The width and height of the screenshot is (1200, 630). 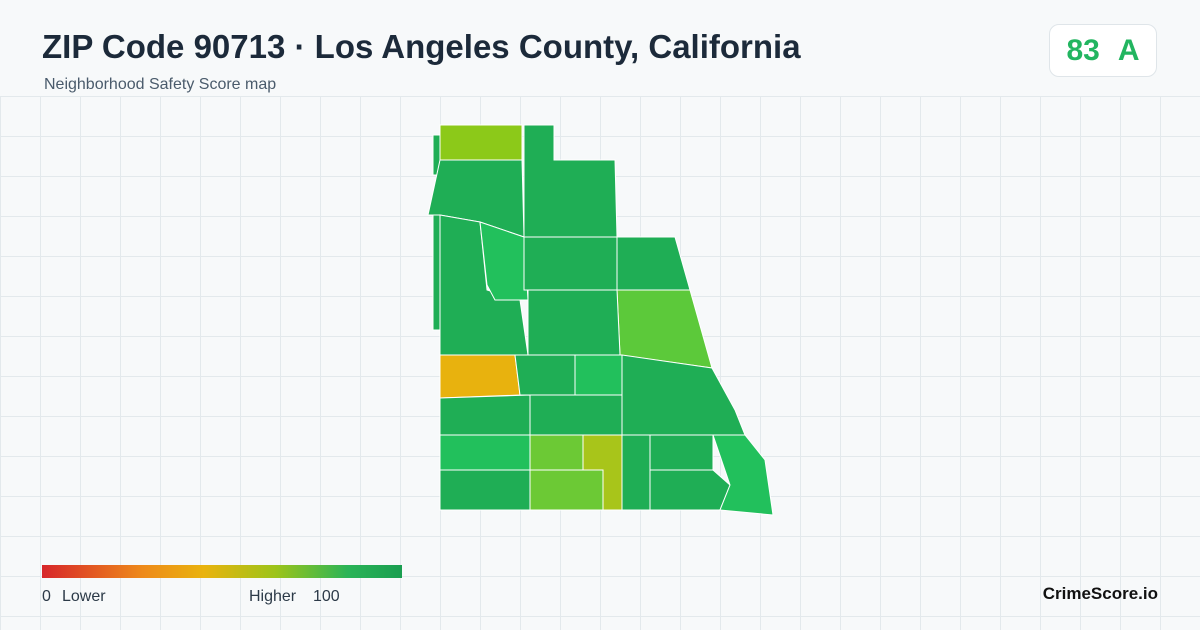 I want to click on legend-max: 100, so click(x=326, y=596).